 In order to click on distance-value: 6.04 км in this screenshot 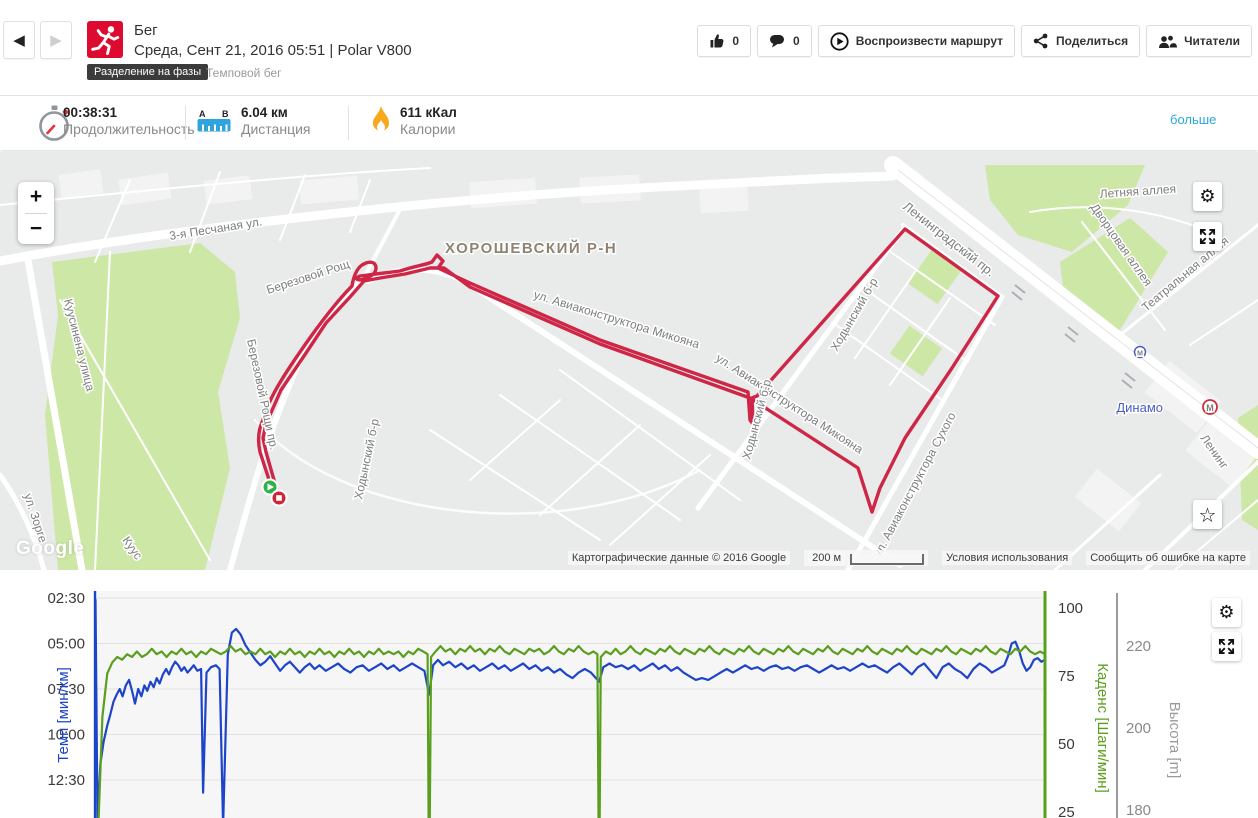, I will do `click(264, 112)`.